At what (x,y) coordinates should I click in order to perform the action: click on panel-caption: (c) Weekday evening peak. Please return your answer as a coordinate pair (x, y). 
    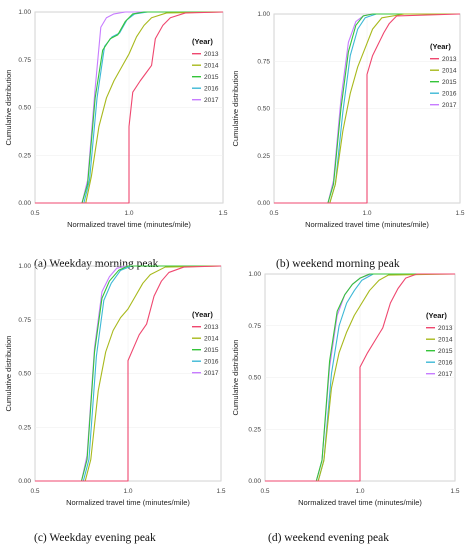
    Looking at the image, I should click on (95, 538).